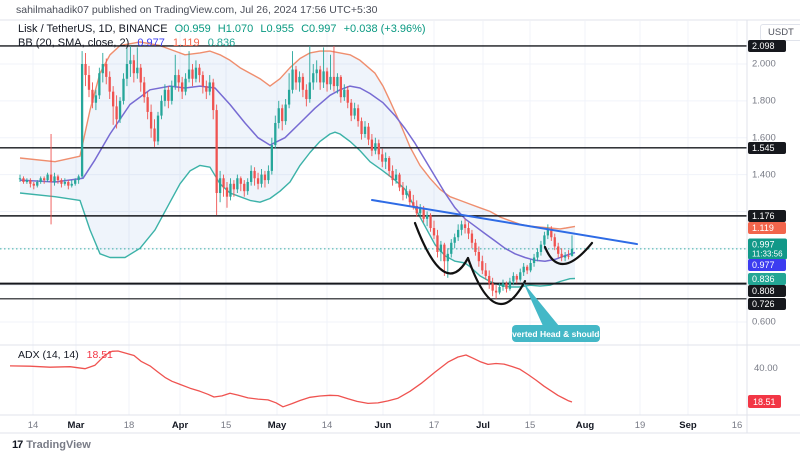 The image size is (800, 460). What do you see at coordinates (767, 215) in the screenshot?
I see `price-badge: 1.176` at bounding box center [767, 215].